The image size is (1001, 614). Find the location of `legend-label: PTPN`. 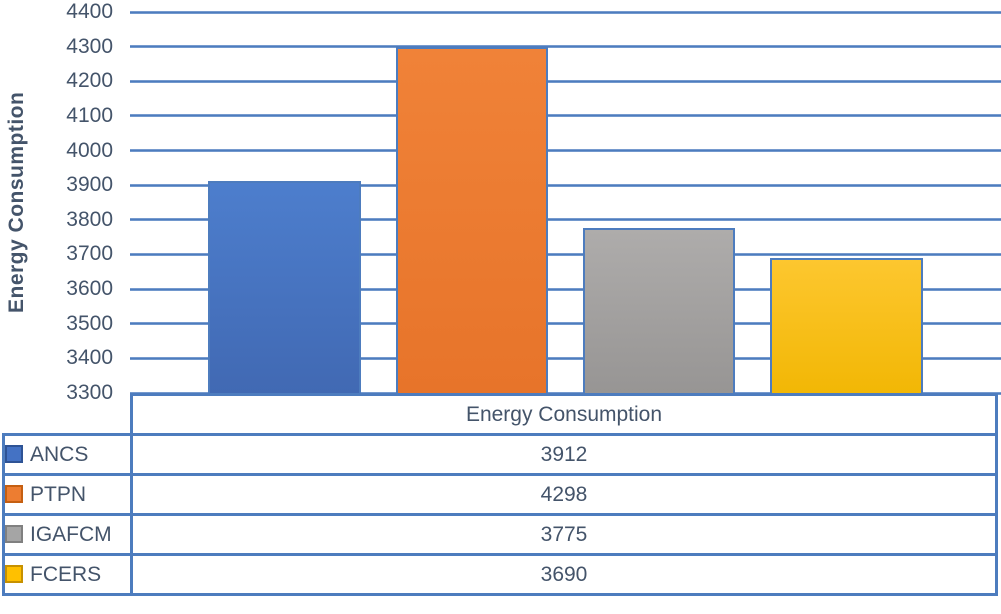

legend-label: PTPN is located at coordinates (58, 494).